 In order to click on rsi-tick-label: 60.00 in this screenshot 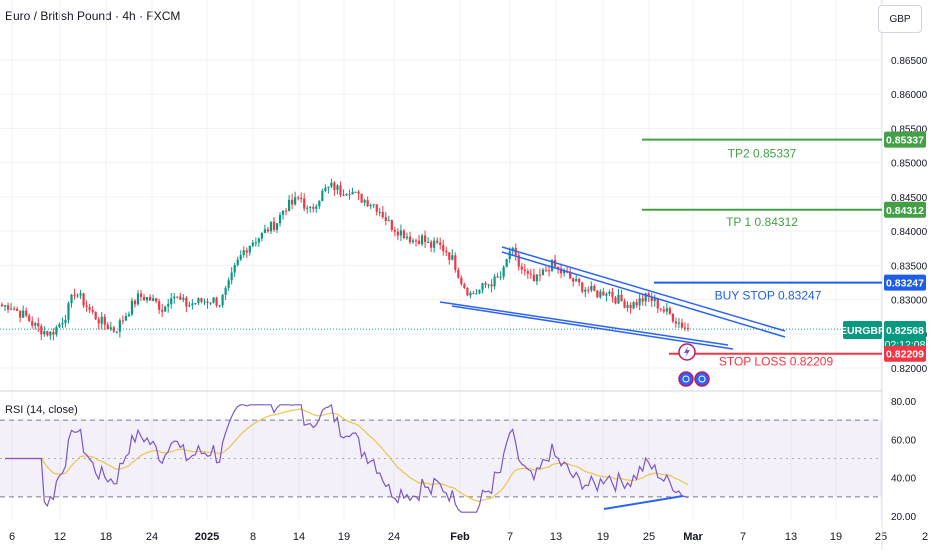, I will do `click(903, 440)`.